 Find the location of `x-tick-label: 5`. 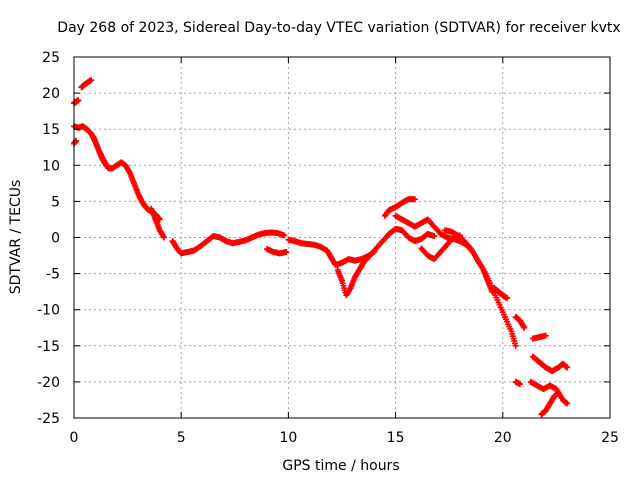

x-tick-label: 5 is located at coordinates (181, 438).